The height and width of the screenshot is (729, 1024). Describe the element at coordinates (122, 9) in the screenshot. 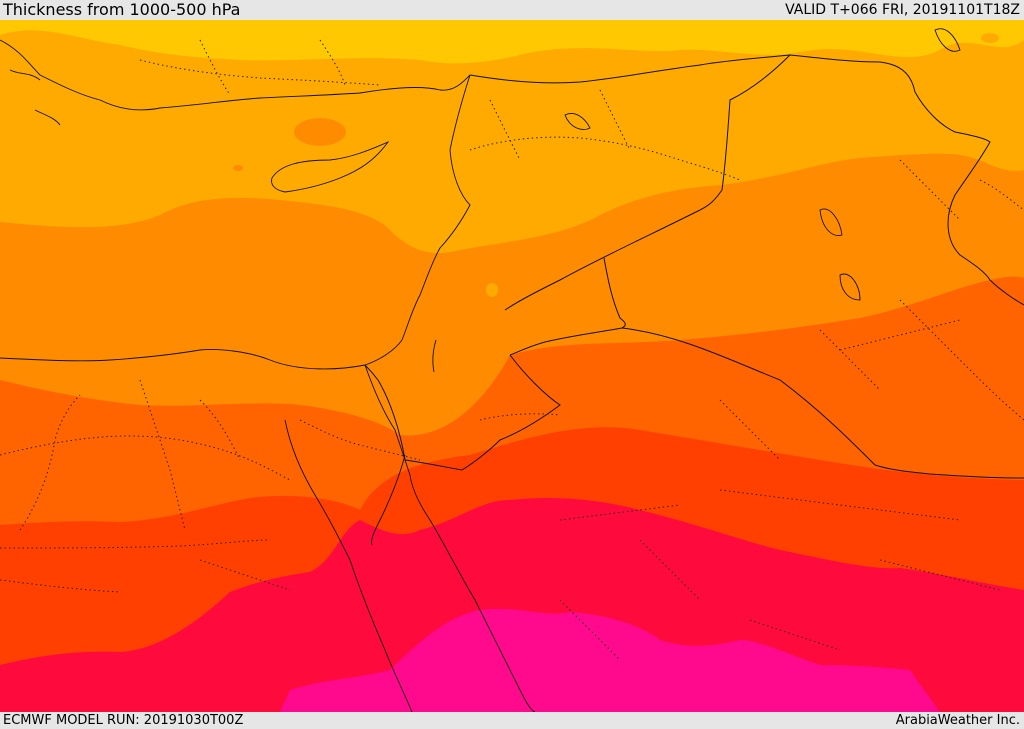

I see `map-title: Thickness from 1000-500 hPa` at that location.